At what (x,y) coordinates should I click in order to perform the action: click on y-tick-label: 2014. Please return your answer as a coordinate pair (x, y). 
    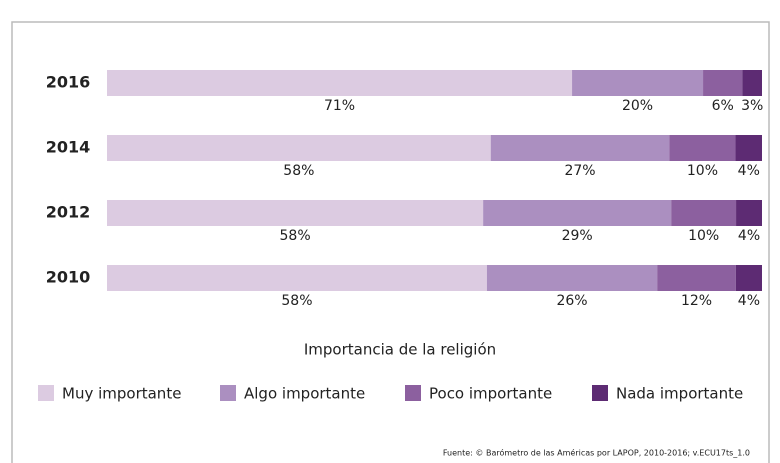
    Looking at the image, I should click on (68, 147).